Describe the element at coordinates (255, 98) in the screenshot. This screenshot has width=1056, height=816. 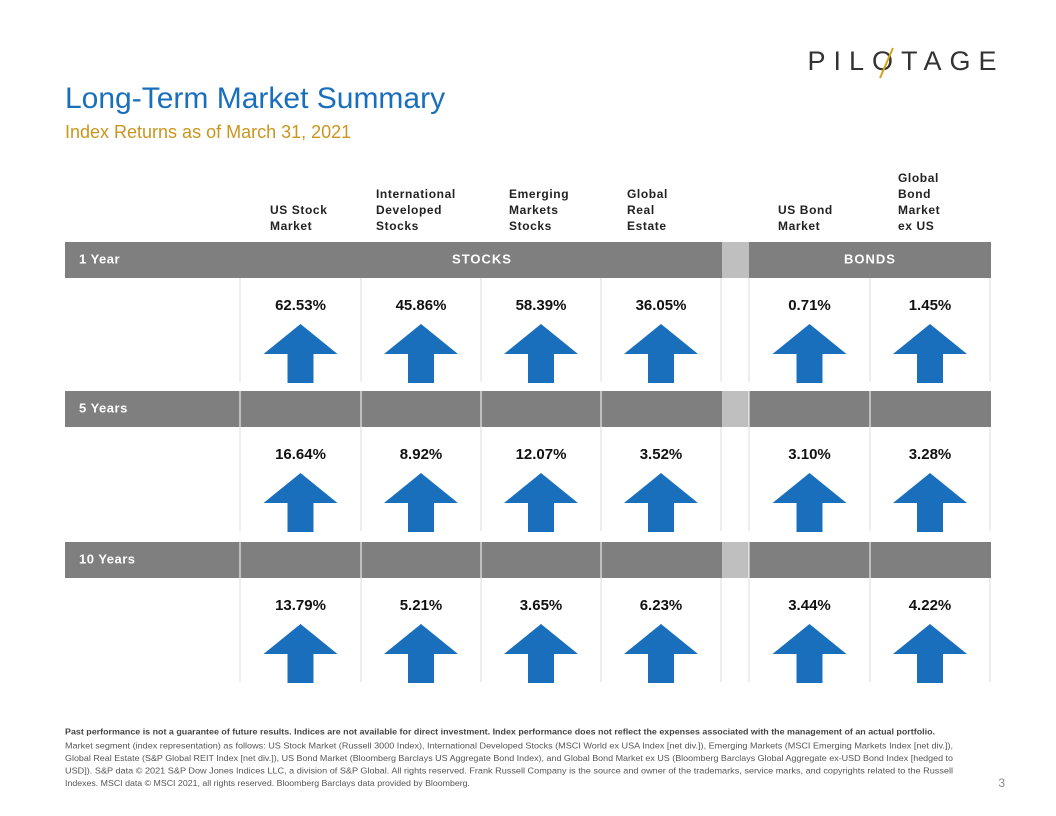
I see `title: Long-Term Market Summary` at that location.